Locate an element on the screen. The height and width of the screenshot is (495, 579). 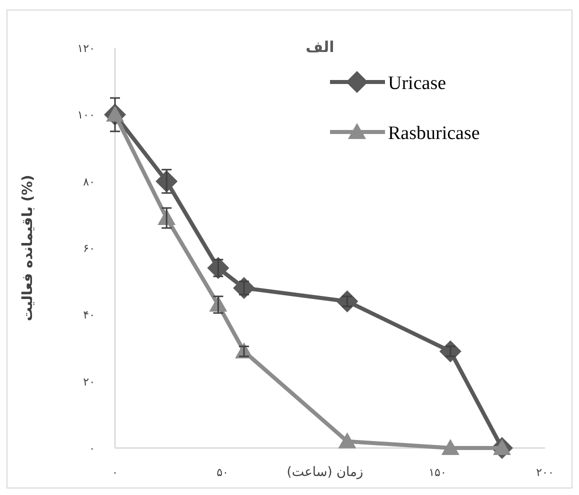
x-tick-label: ۵۰ is located at coordinates (222, 472).